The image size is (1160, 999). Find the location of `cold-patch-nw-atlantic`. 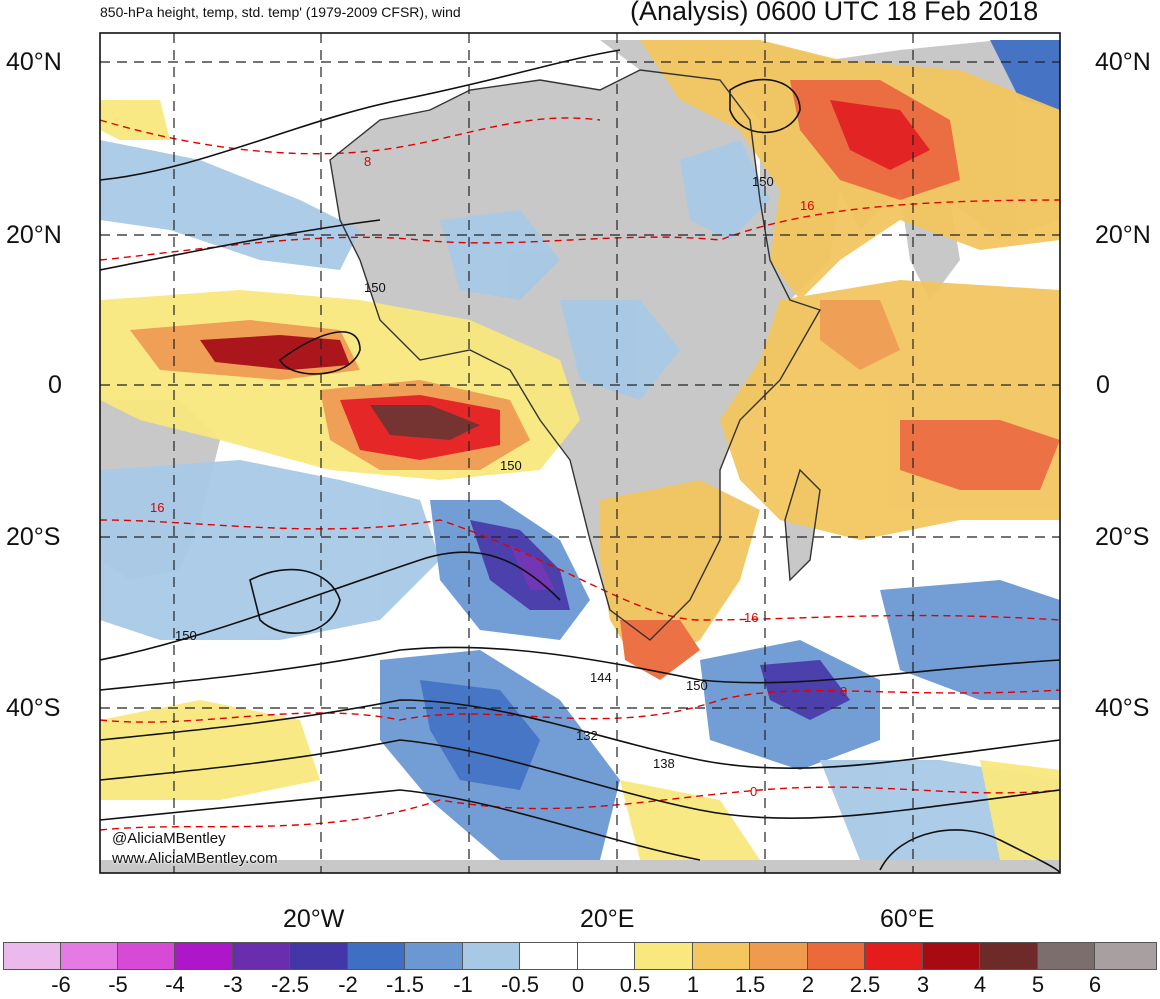

cold-patch-nw-atlantic is located at coordinates (230, 205).